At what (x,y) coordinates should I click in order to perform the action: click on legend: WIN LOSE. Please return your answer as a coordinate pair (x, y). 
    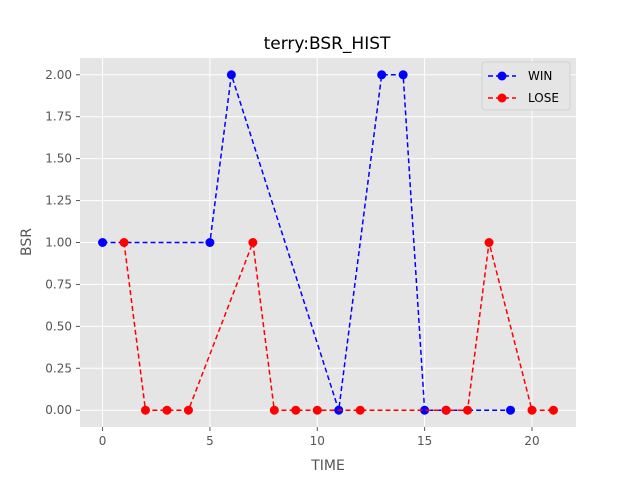
    Looking at the image, I should click on (526, 86).